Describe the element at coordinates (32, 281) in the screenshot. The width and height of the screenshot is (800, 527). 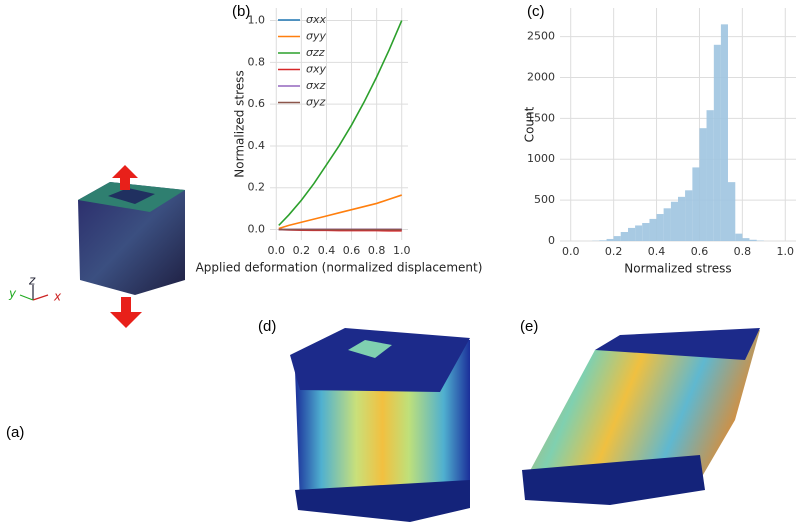
I see `axis-label: z` at that location.